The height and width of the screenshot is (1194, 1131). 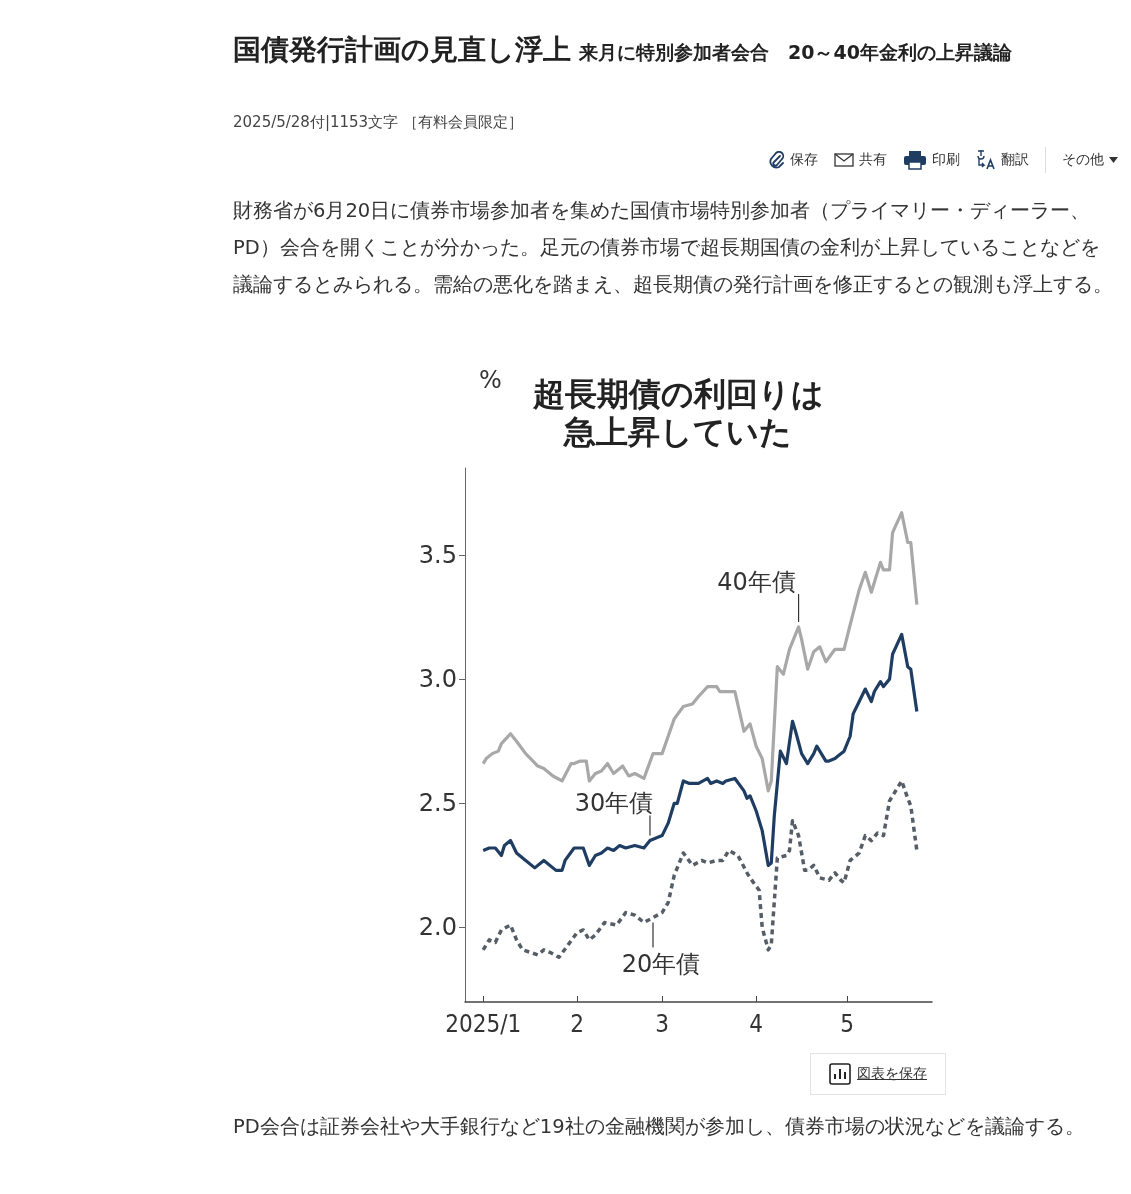 What do you see at coordinates (437, 679) in the screenshot?
I see `y-tick-label: 3.0` at bounding box center [437, 679].